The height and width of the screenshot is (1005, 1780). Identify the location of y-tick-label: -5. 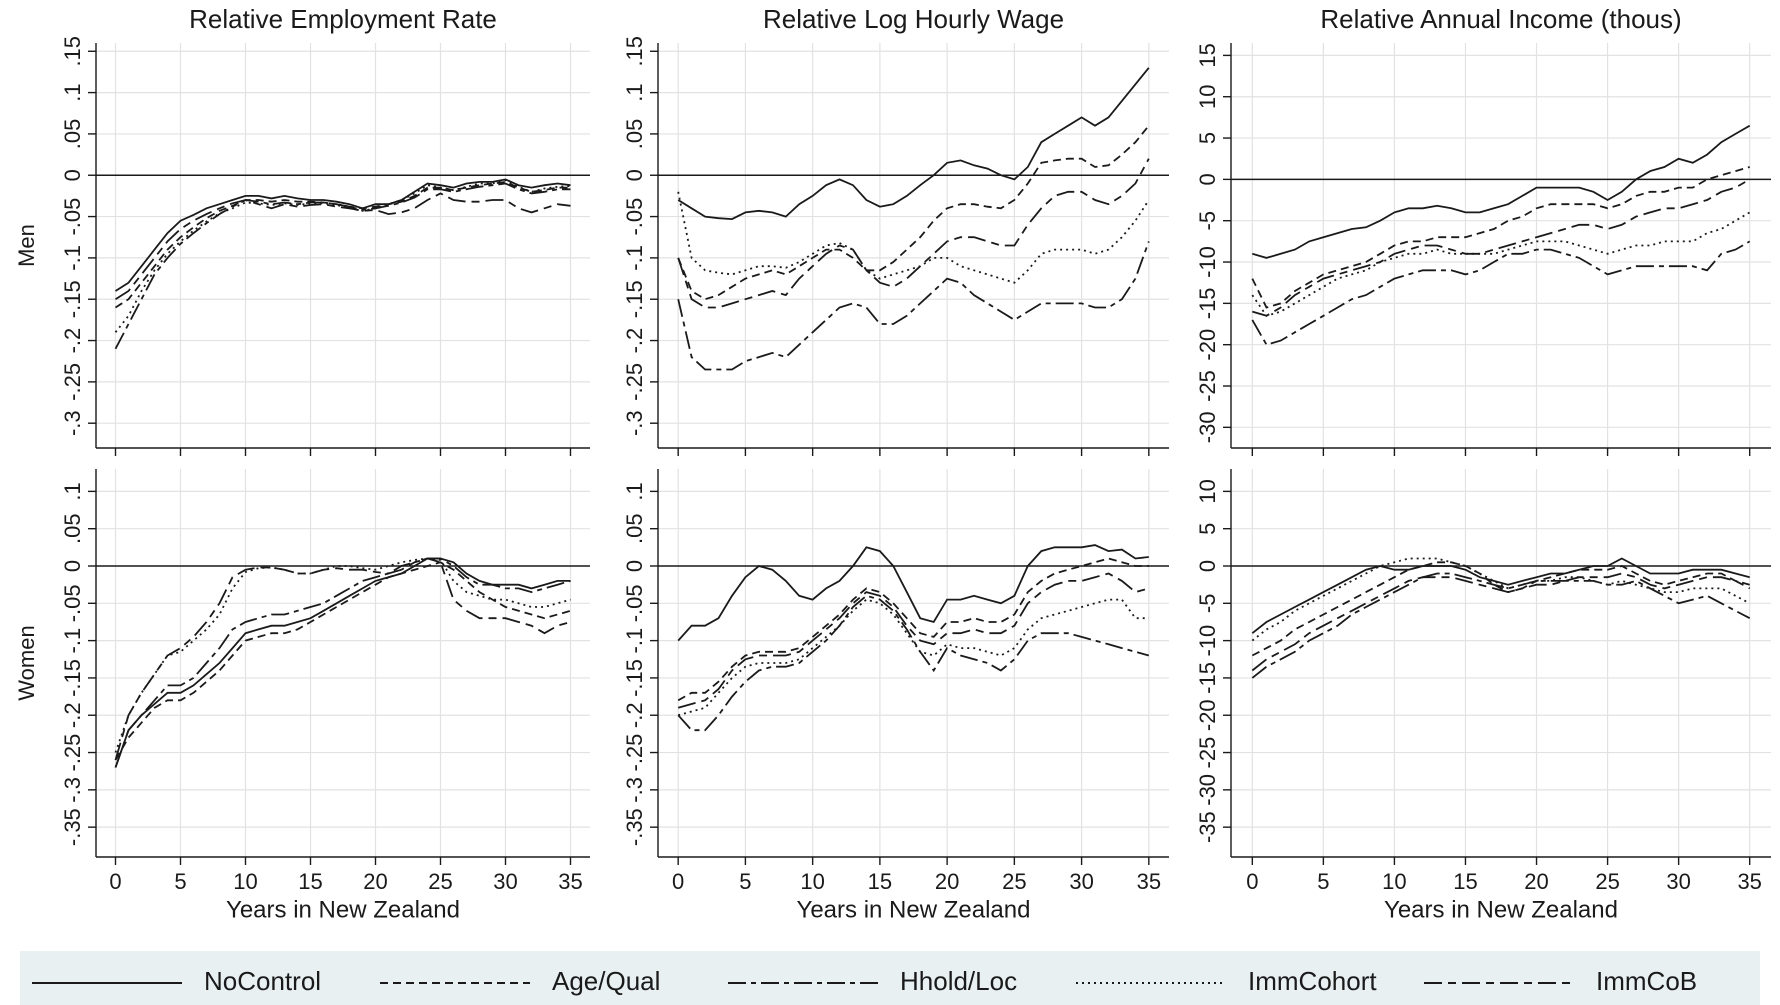
(1207, 604).